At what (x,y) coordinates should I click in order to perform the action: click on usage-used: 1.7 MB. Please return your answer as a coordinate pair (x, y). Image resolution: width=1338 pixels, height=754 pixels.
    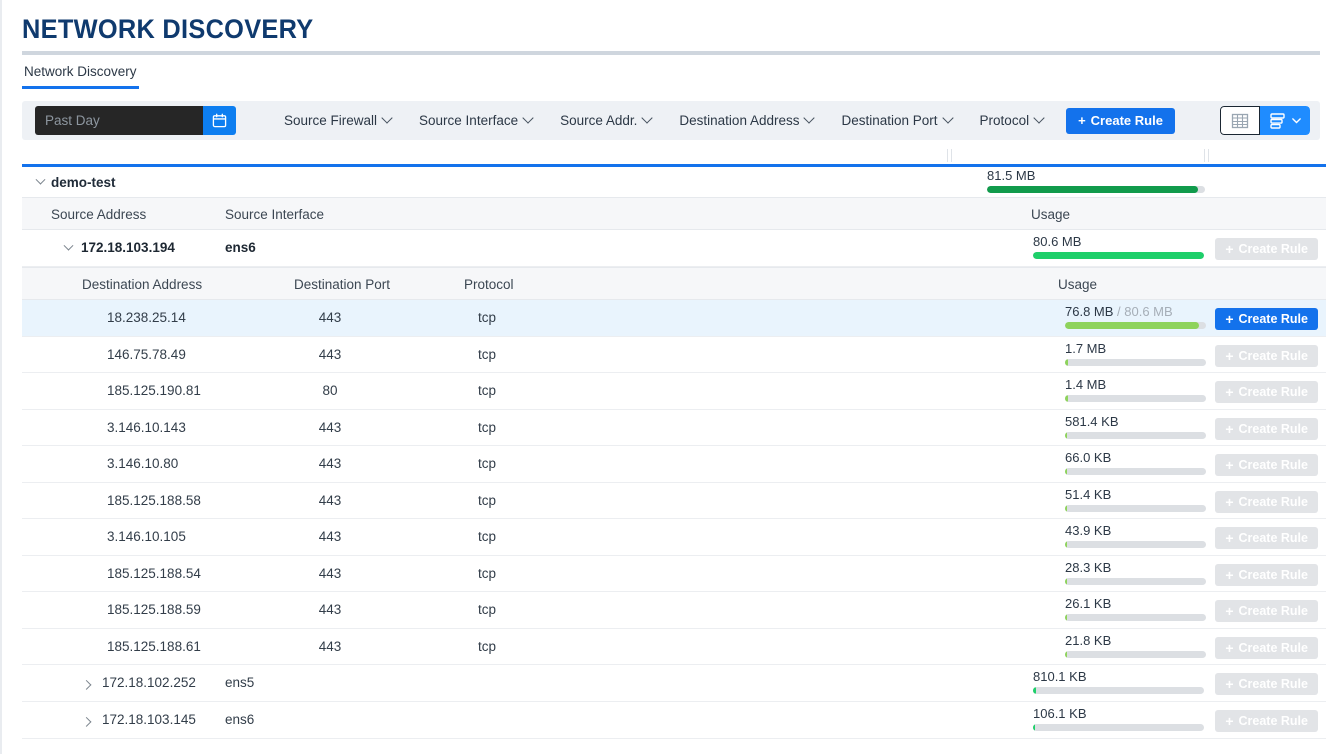
    Looking at the image, I should click on (1086, 348).